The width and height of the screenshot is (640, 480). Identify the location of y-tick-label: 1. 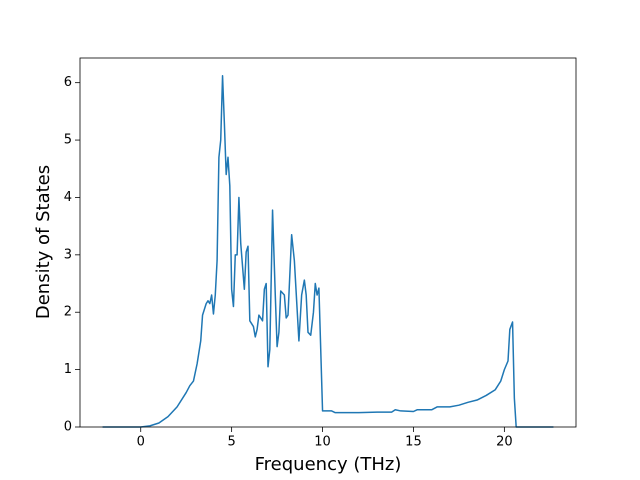
(68, 369).